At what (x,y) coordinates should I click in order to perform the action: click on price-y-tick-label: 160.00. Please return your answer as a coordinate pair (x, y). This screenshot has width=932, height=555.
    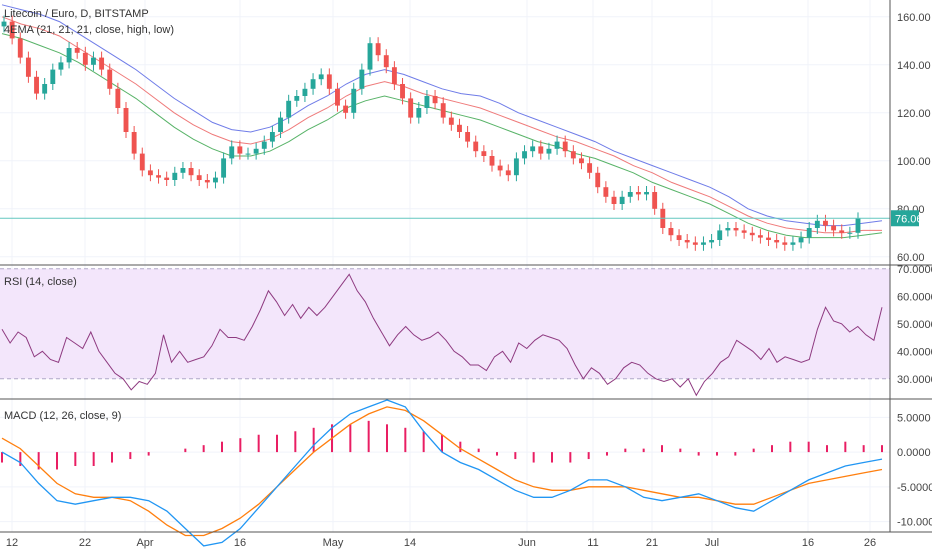
    Looking at the image, I should click on (914, 18).